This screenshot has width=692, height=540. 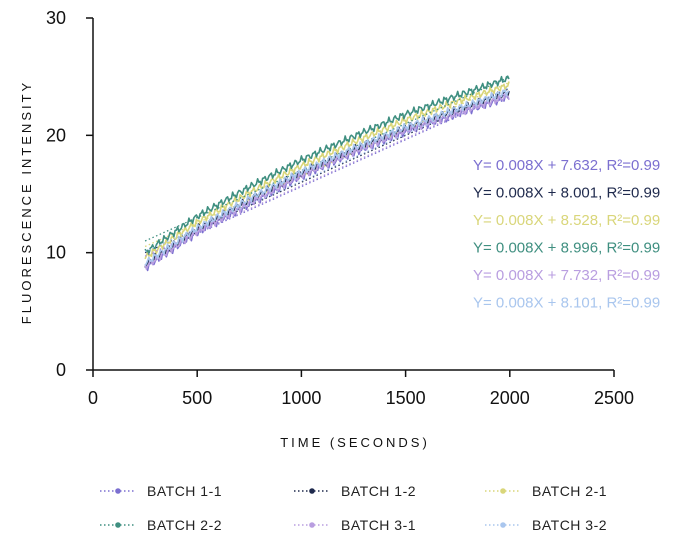 What do you see at coordinates (184, 491) in the screenshot?
I see `legend-label: BATCH 1-1` at bounding box center [184, 491].